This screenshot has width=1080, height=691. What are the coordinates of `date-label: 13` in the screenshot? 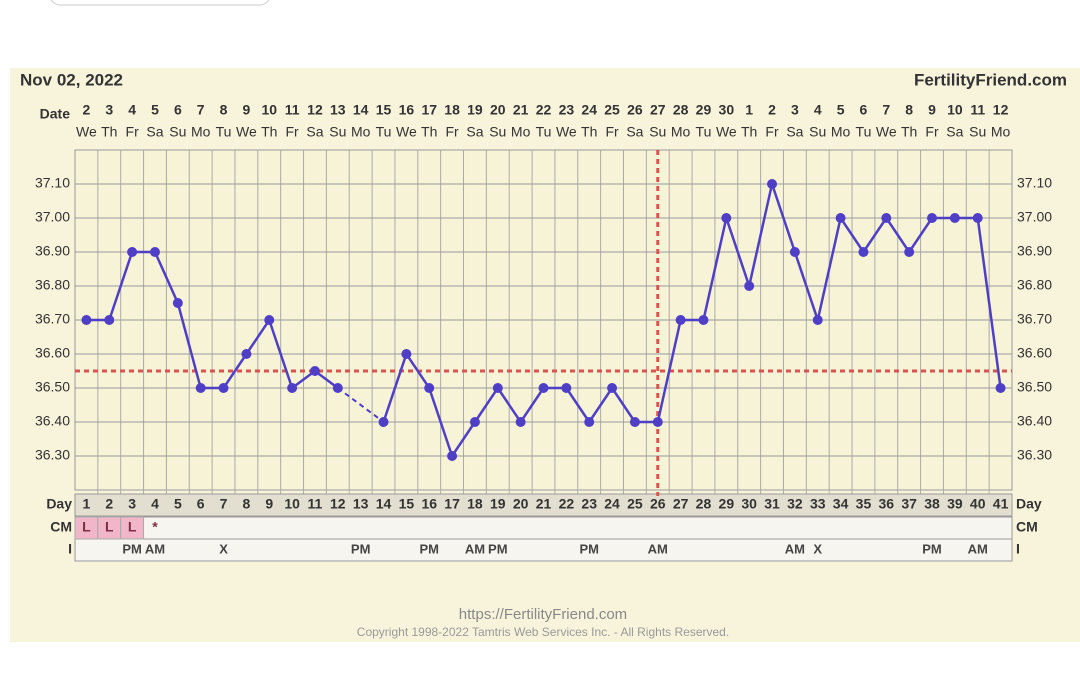 It's located at (338, 110).